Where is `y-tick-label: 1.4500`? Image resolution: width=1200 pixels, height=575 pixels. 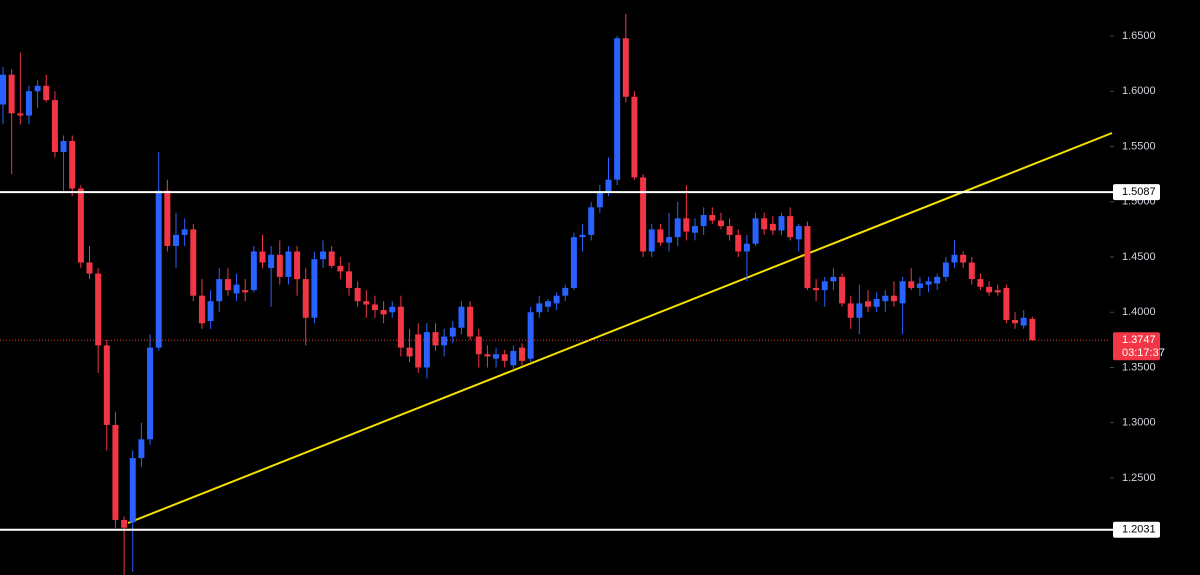 y-tick-label: 1.4500 is located at coordinates (1139, 257).